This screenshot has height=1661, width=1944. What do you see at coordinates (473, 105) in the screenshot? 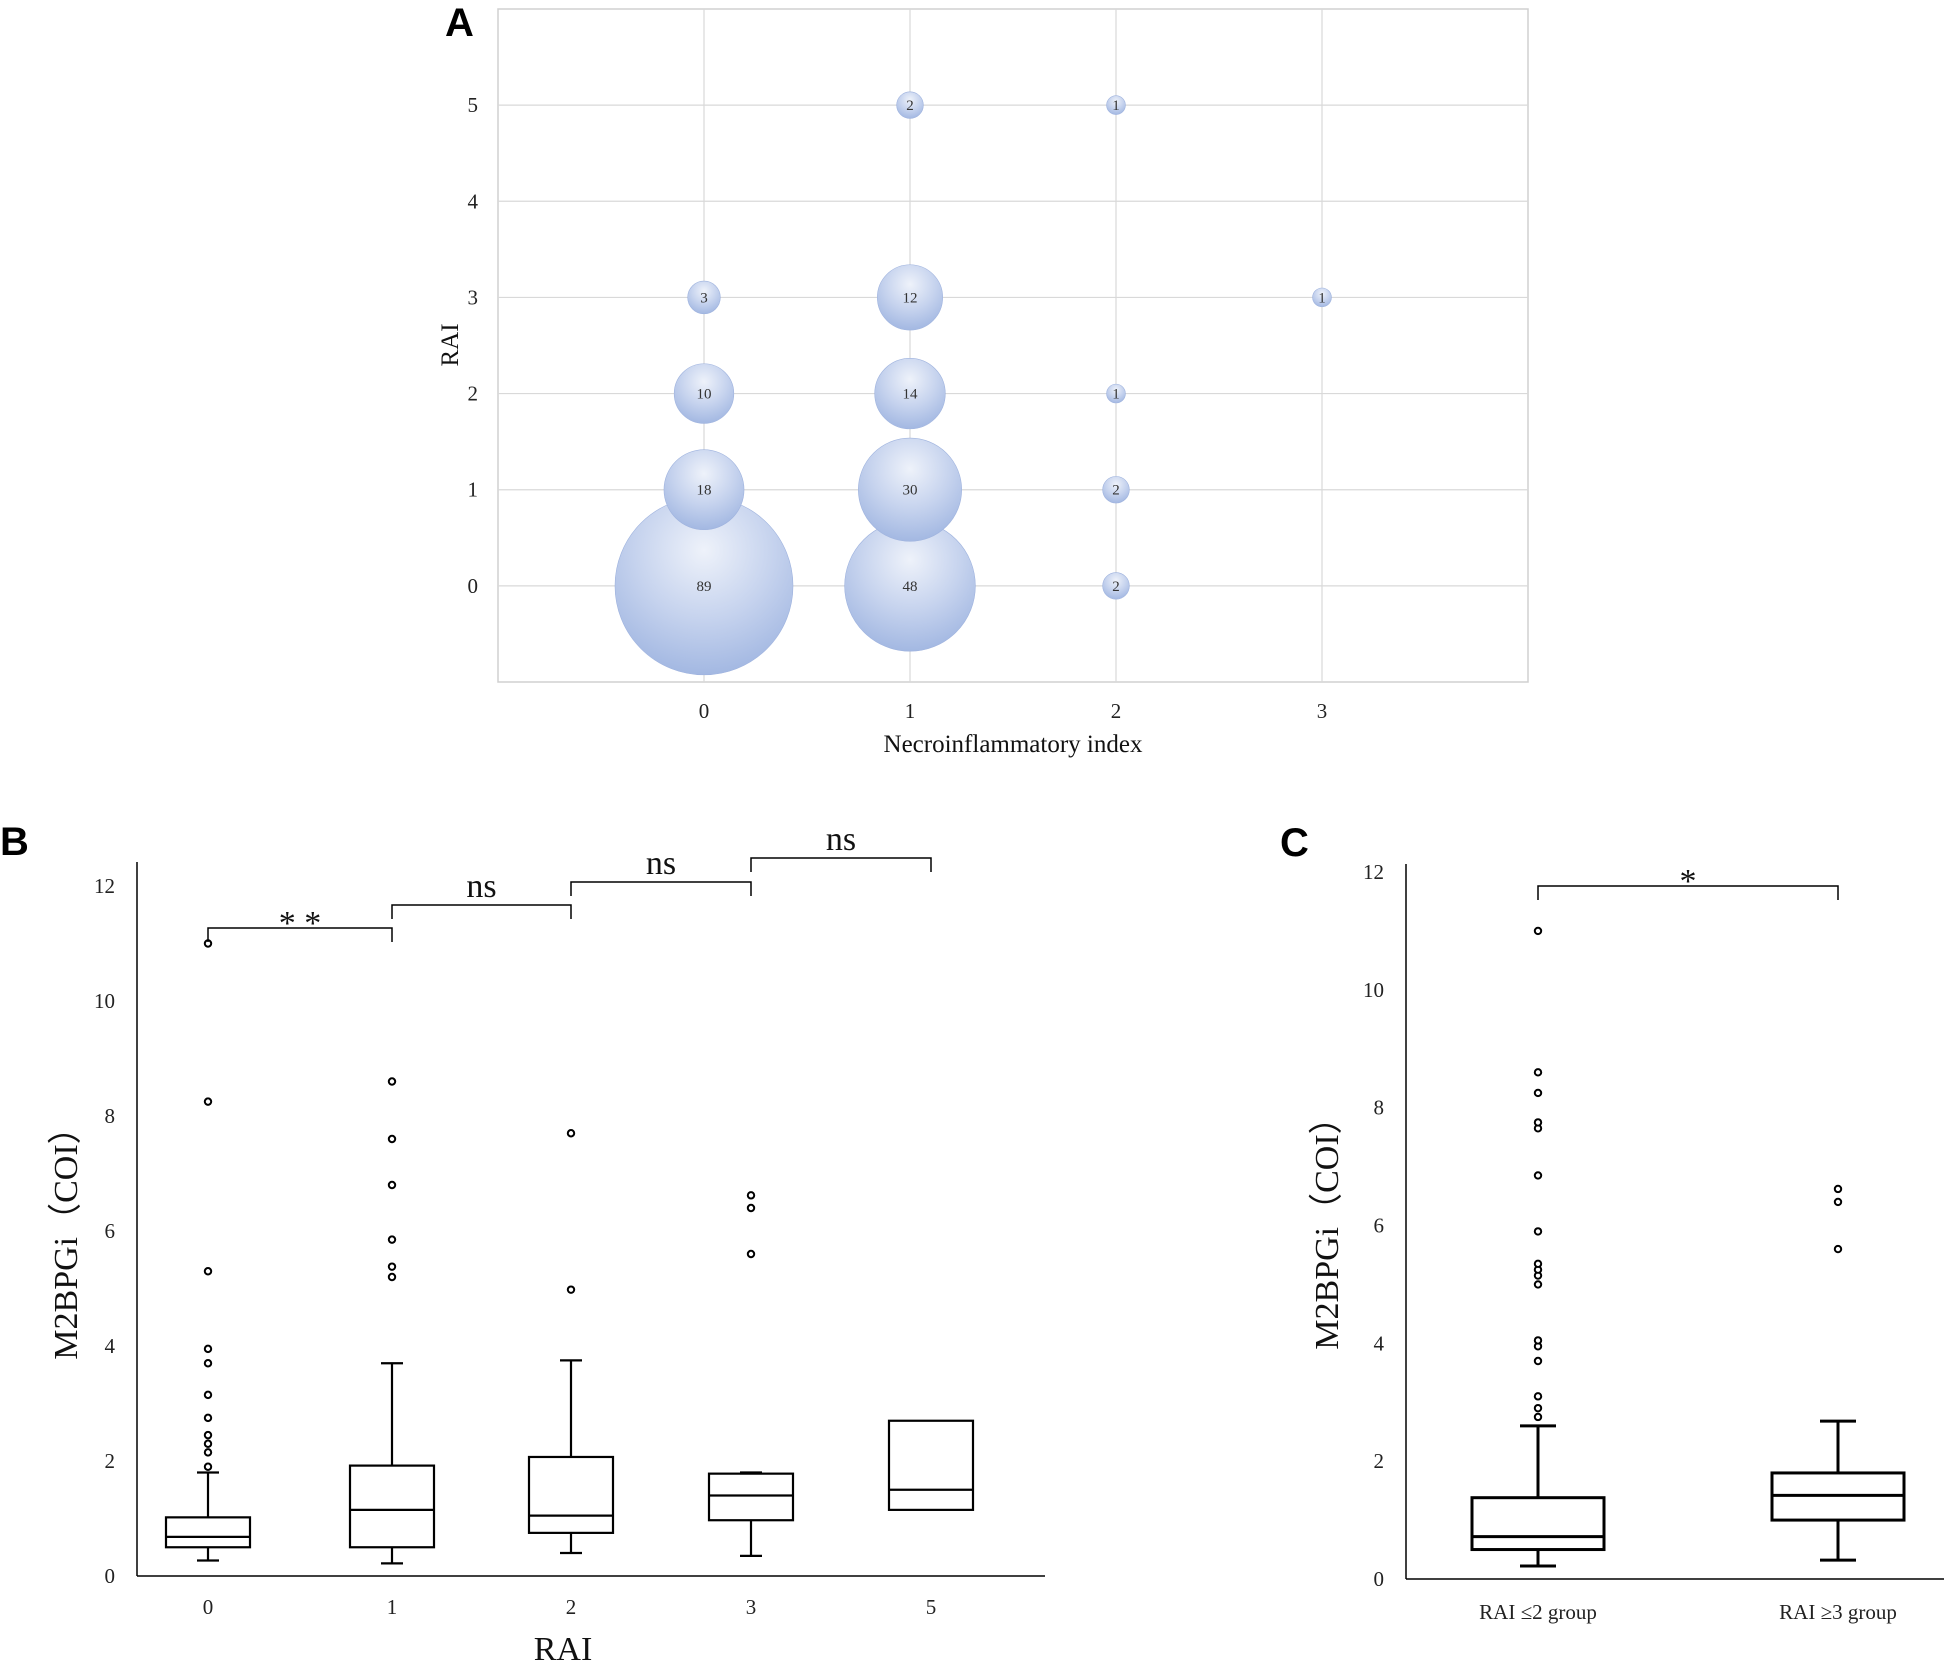
I see `y-tick-label: 5` at bounding box center [473, 105].